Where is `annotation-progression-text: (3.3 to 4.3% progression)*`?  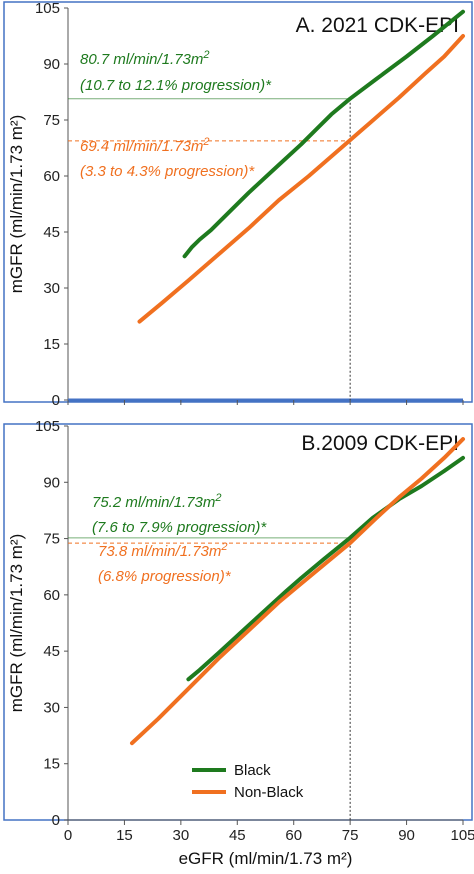 annotation-progression-text: (3.3 to 4.3% progression)* is located at coordinates (167, 171).